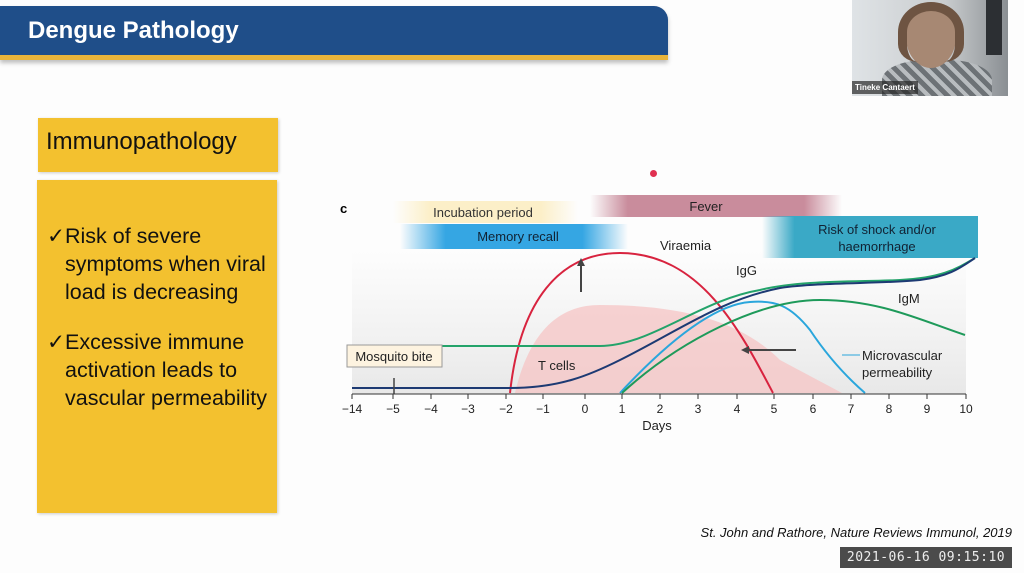  Describe the element at coordinates (660, 409) in the screenshot. I see `x-tick-label: 2` at that location.